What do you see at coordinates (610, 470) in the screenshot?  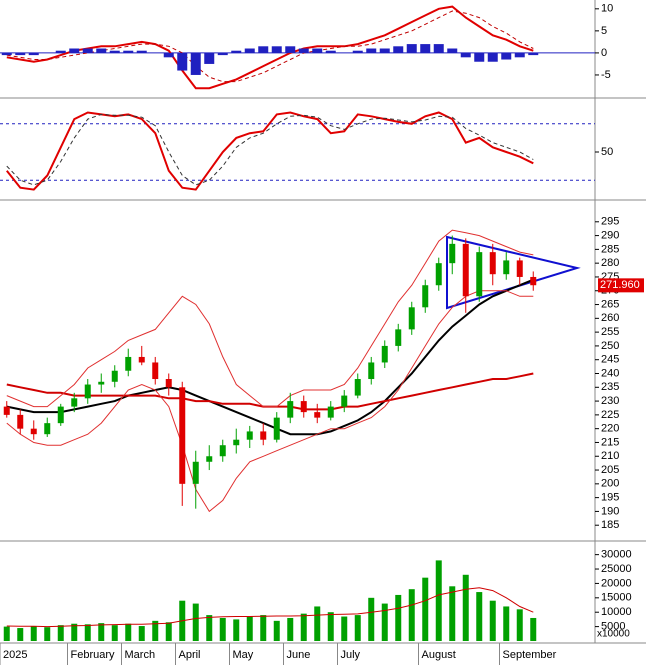 I see `y-tick-label: 205` at bounding box center [610, 470].